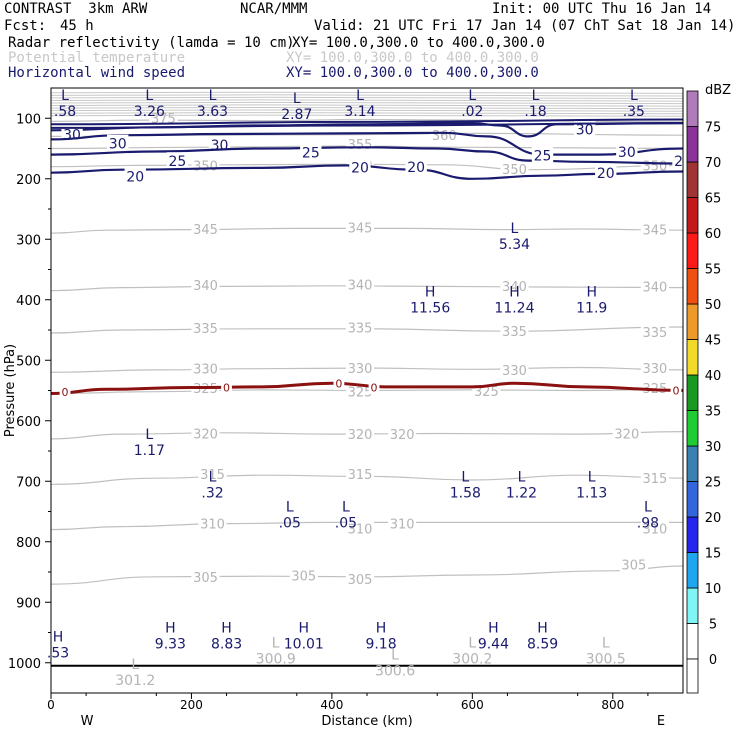 The width and height of the screenshot is (740, 740). Describe the element at coordinates (360, 368) in the screenshot. I see `theta-label-330-1-bg` at that location.